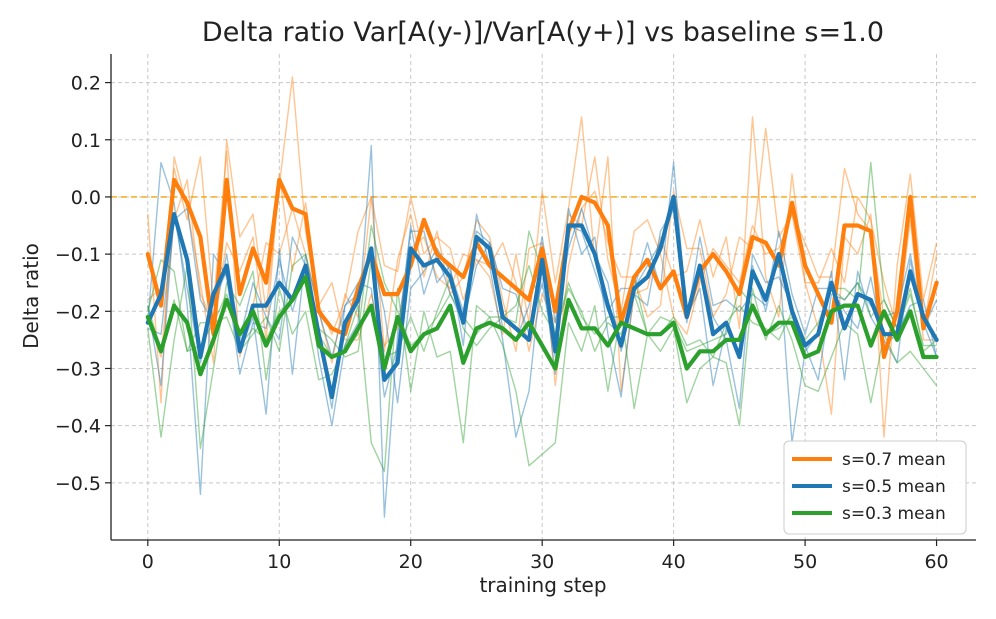  What do you see at coordinates (78, 427) in the screenshot?
I see `y-tick-label: −0.4` at bounding box center [78, 427].